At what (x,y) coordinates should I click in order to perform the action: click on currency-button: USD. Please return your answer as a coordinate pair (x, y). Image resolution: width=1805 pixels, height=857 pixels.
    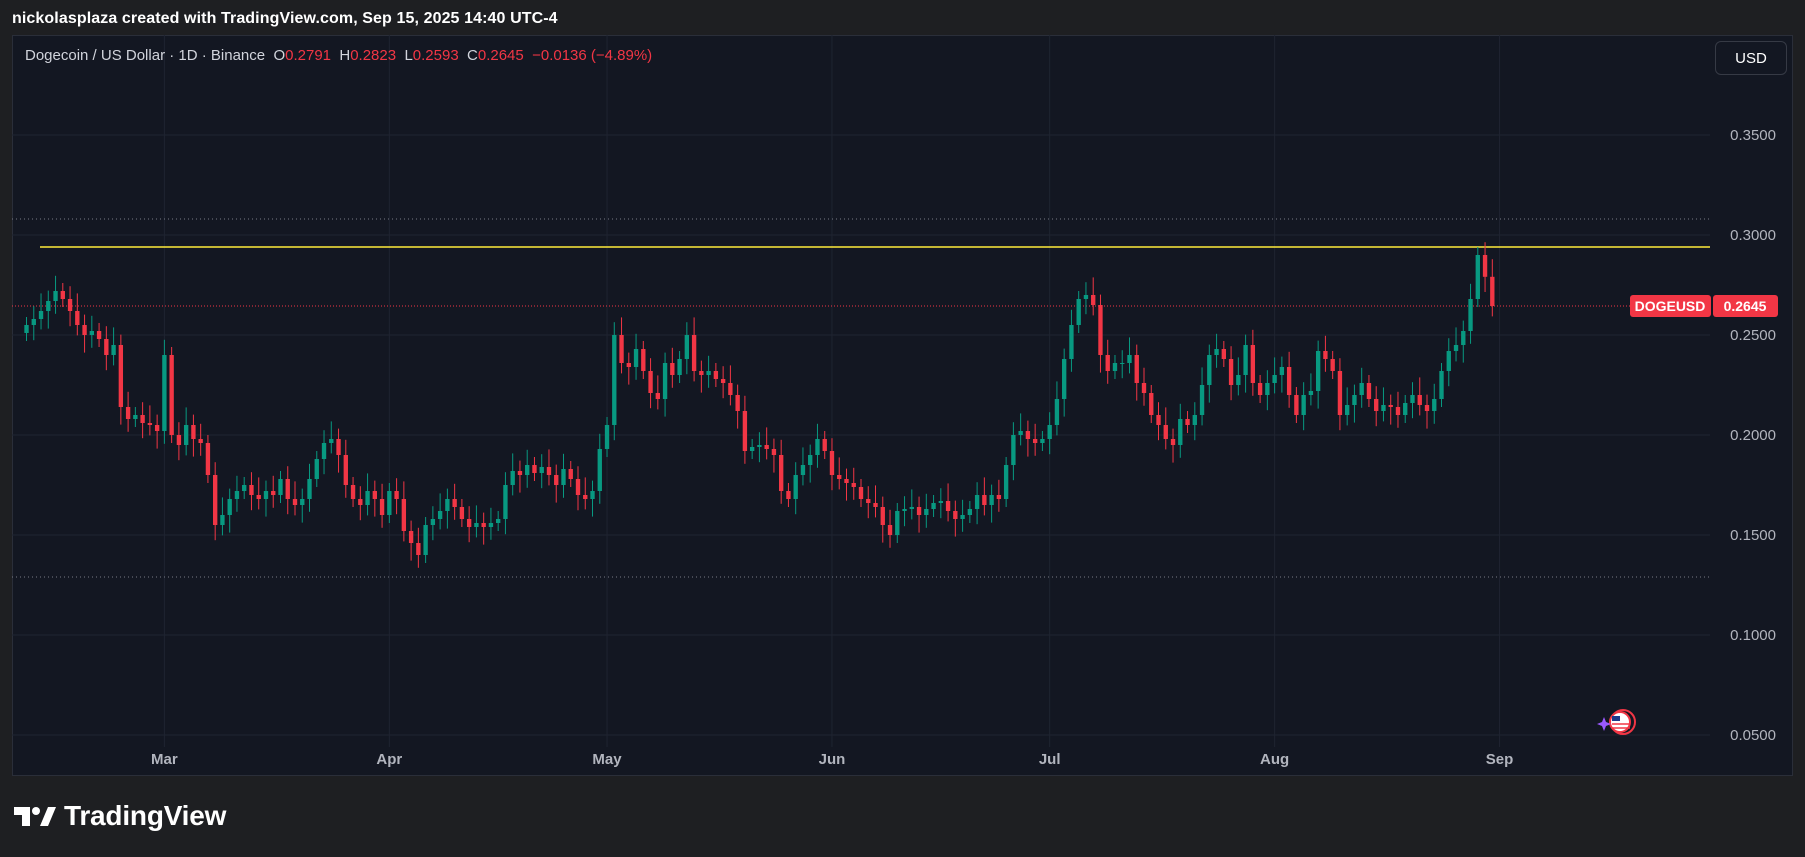
    Looking at the image, I should click on (1751, 58).